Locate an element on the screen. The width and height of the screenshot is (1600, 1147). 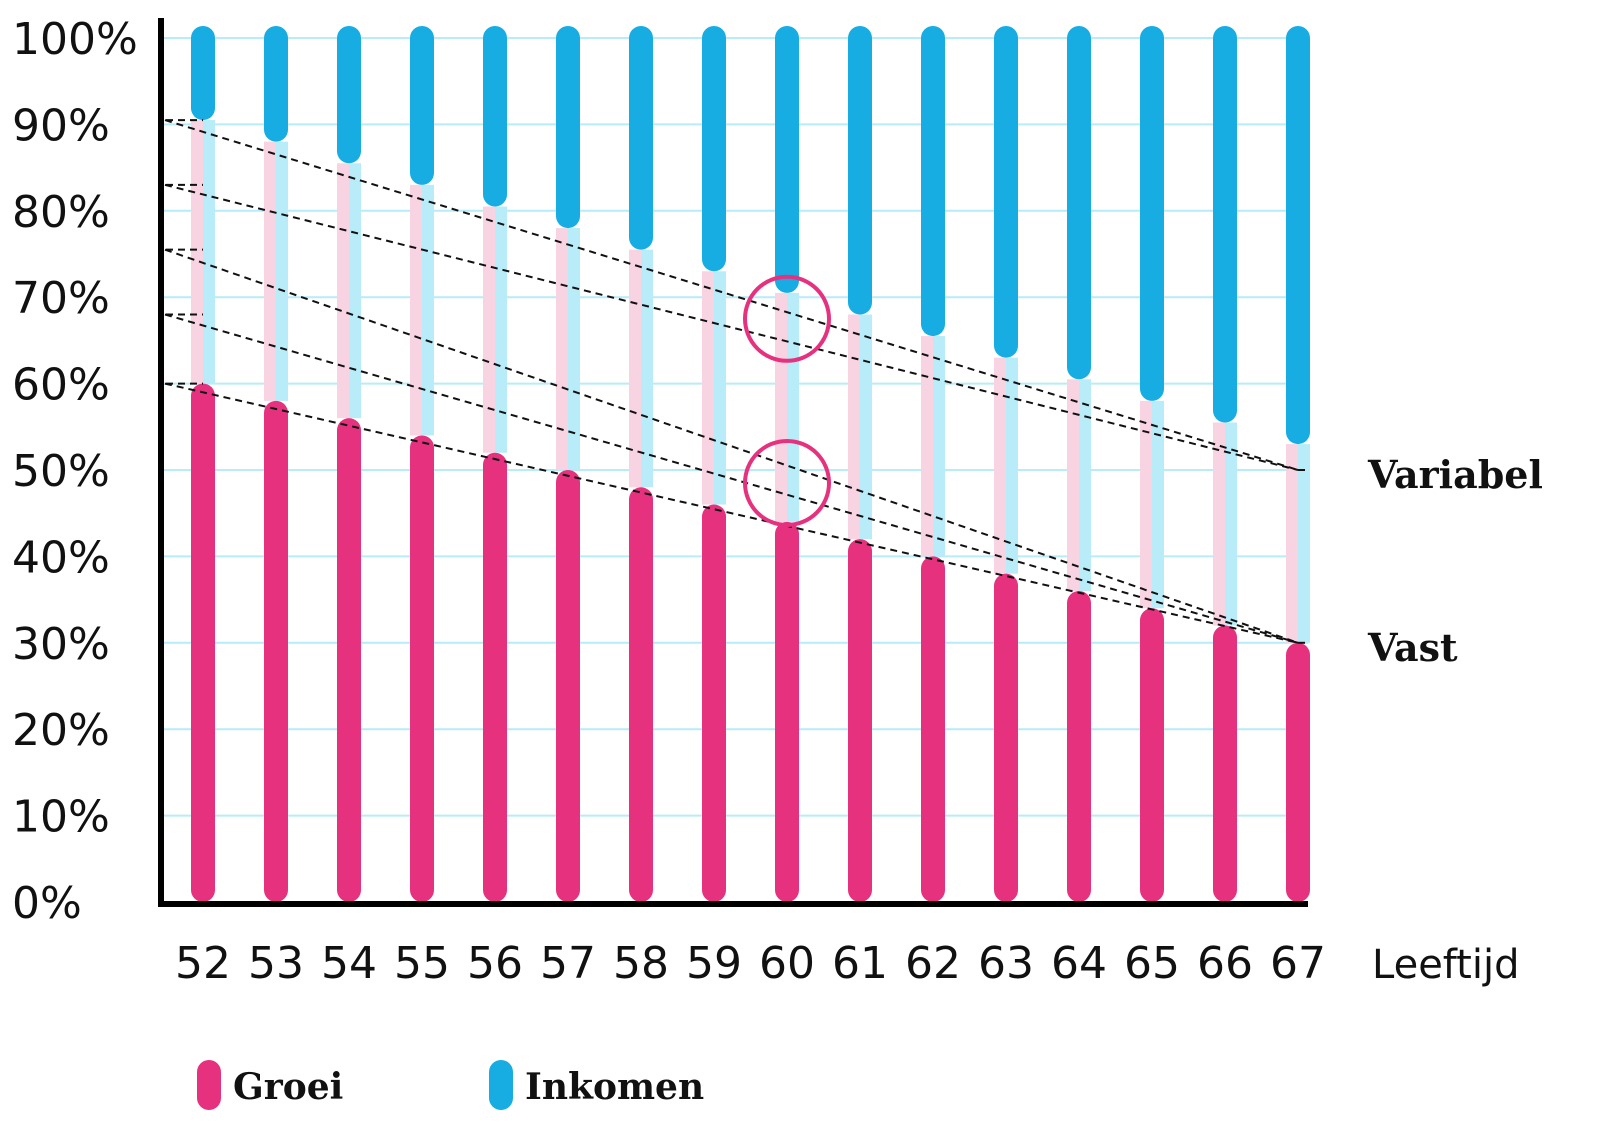
legend-swatch-inkomen is located at coordinates (501, 1085).